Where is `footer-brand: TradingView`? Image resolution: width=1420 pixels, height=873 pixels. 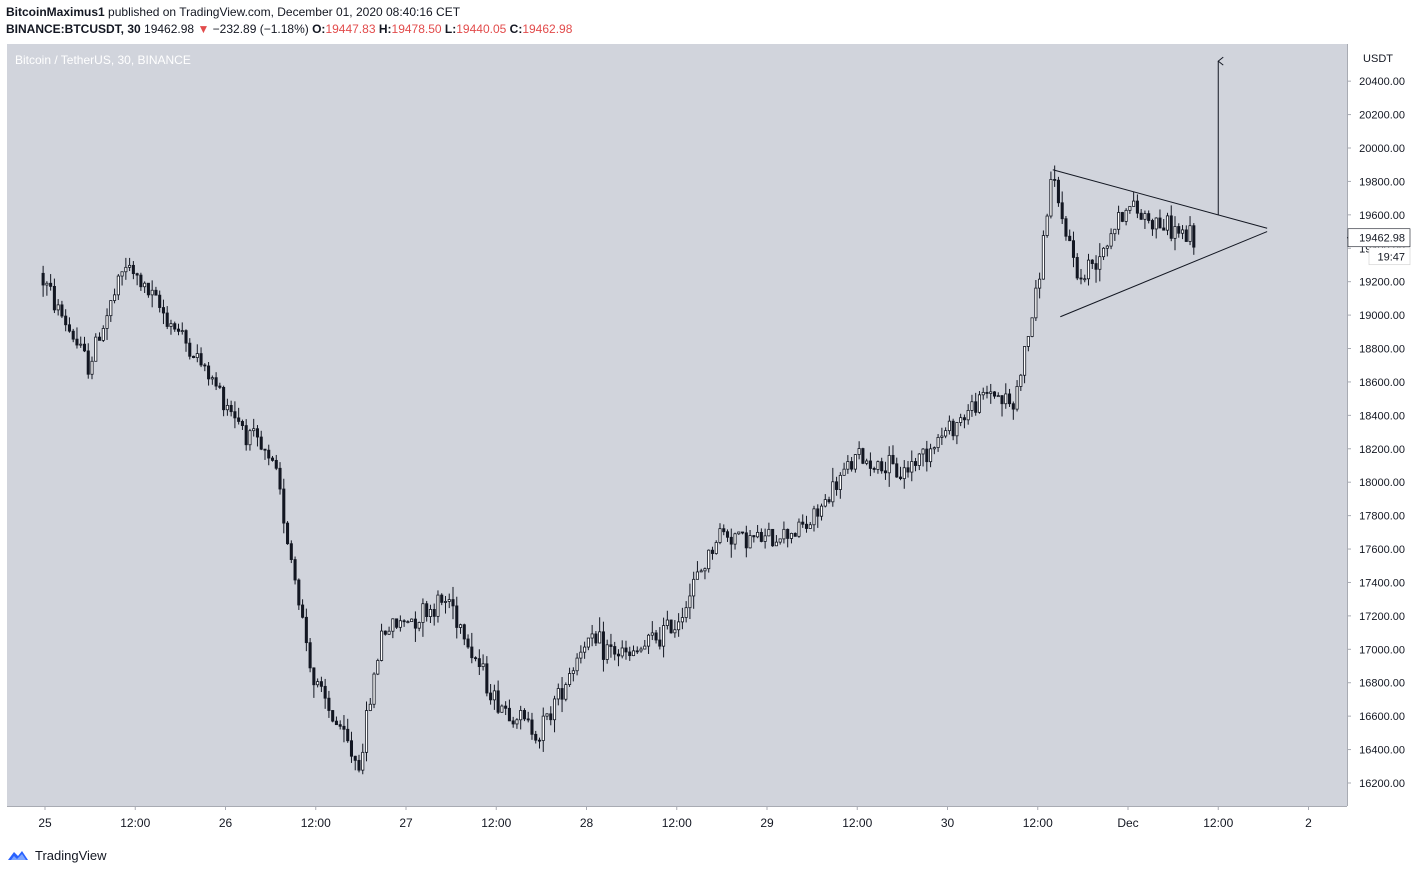 footer-brand: TradingView is located at coordinates (71, 855).